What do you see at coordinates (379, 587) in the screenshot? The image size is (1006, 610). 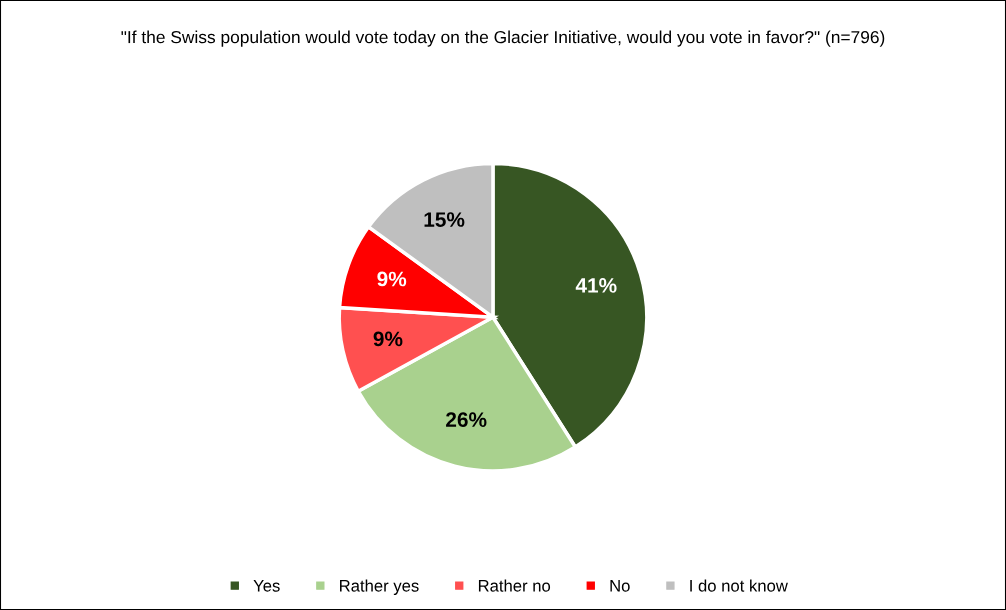 I see `legend-label: Rather yes` at bounding box center [379, 587].